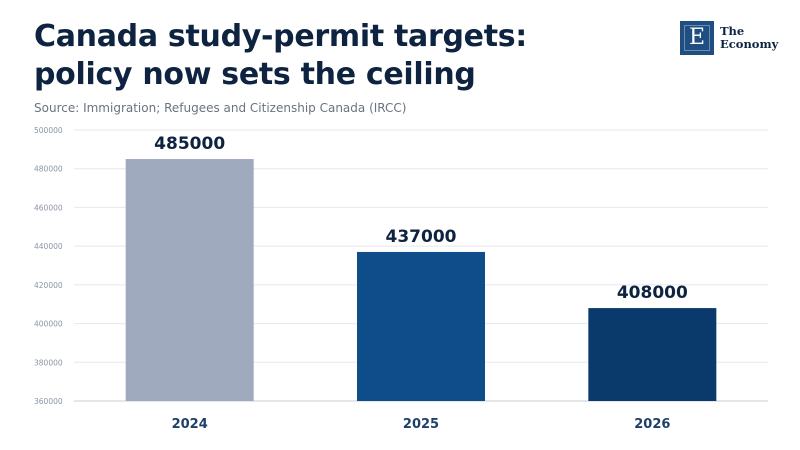 The width and height of the screenshot is (800, 450). What do you see at coordinates (48, 324) in the screenshot?
I see `y-tick-label: 400000` at bounding box center [48, 324].